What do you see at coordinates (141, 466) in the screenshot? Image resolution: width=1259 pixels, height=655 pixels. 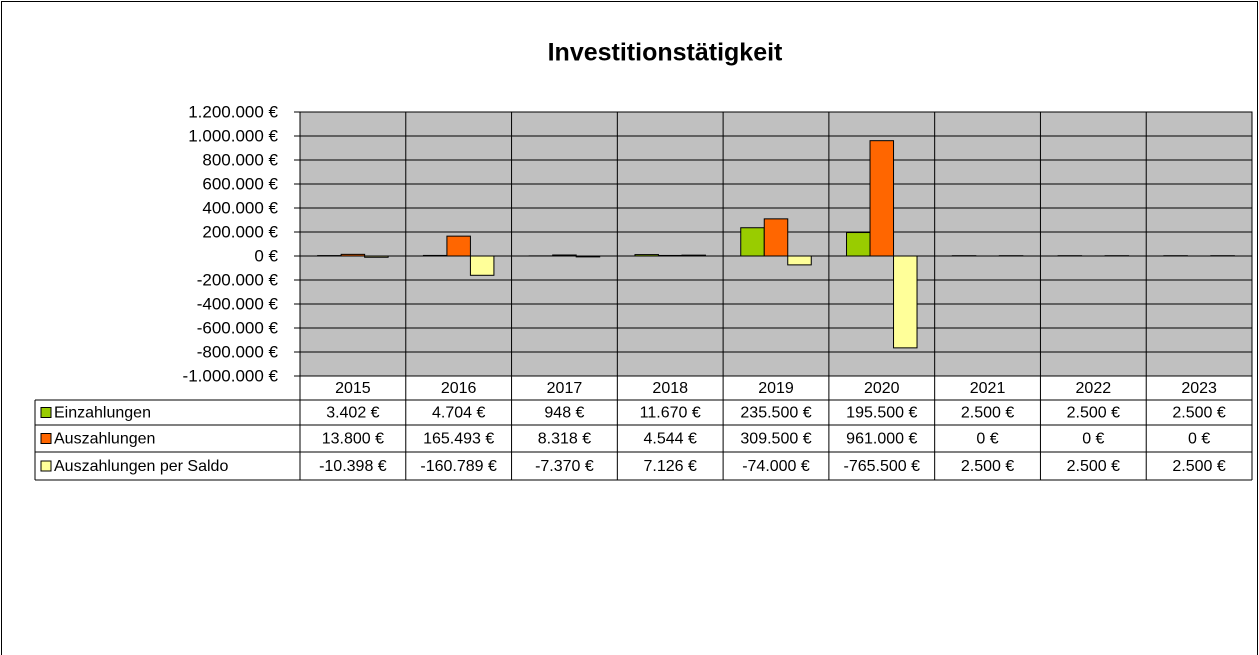 I see `legend-label: Auszahlungen per Saldo` at bounding box center [141, 466].